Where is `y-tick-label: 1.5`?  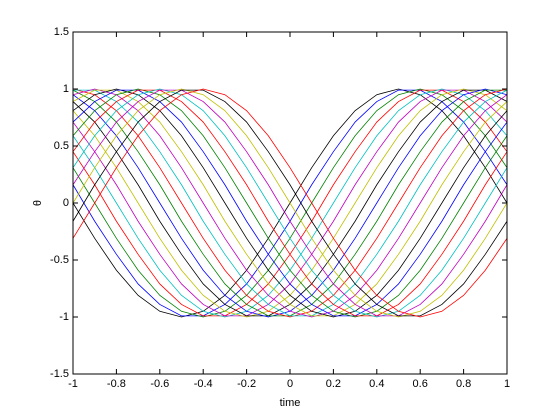
y-tick-label: 1.5 is located at coordinates (61, 32).